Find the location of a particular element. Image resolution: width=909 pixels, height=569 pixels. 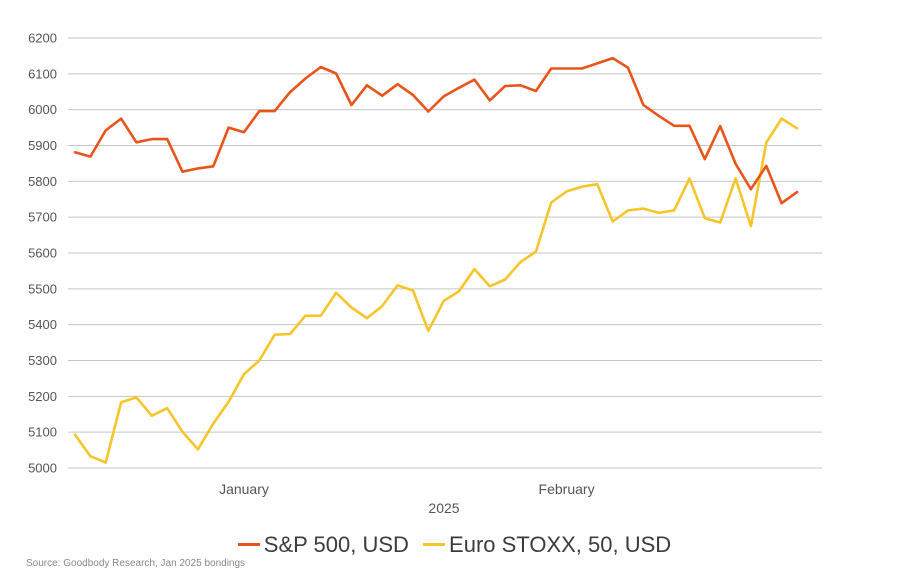

y-tick-label: 6100 is located at coordinates (42, 73).